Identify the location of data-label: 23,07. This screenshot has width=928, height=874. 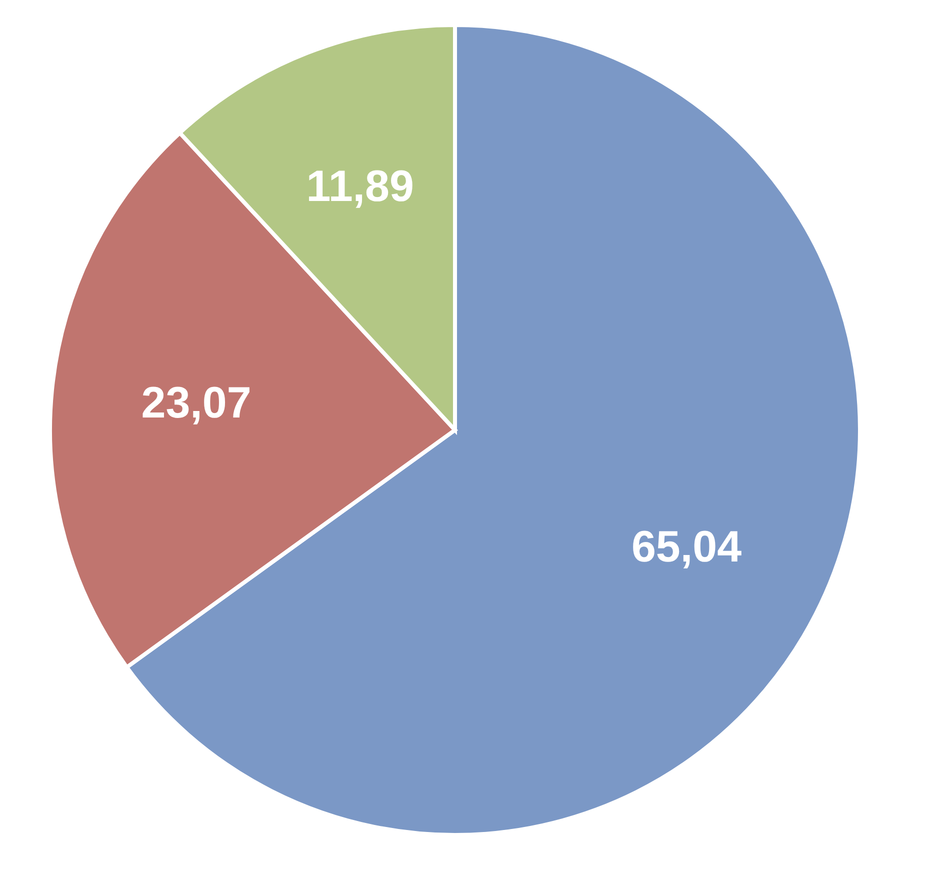
(196, 403).